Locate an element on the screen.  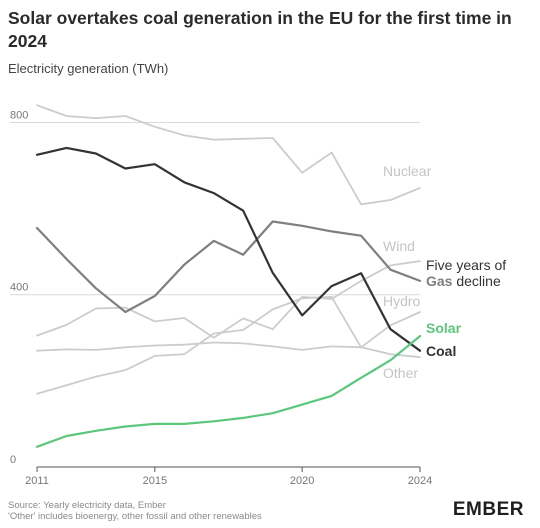
series-line-gas is located at coordinates (228, 267).